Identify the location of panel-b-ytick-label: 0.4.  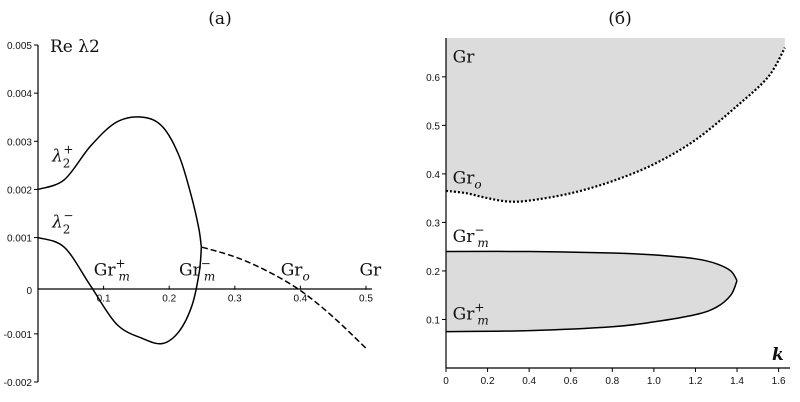
(433, 175).